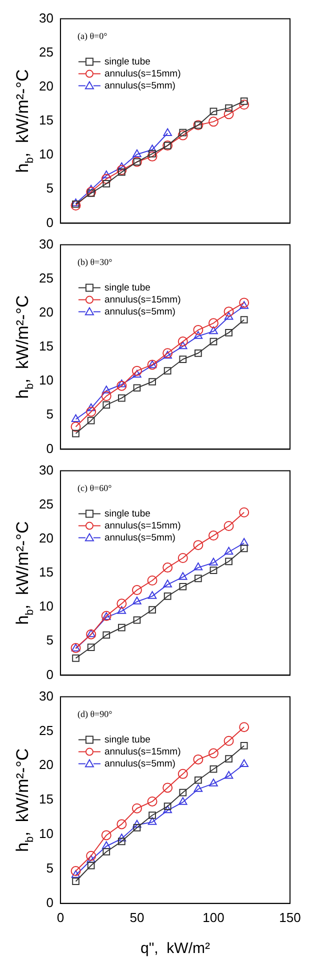 The image size is (312, 969). Describe the element at coordinates (142, 300) in the screenshot. I see `legend-label: annulus(s=15mm)` at that location.